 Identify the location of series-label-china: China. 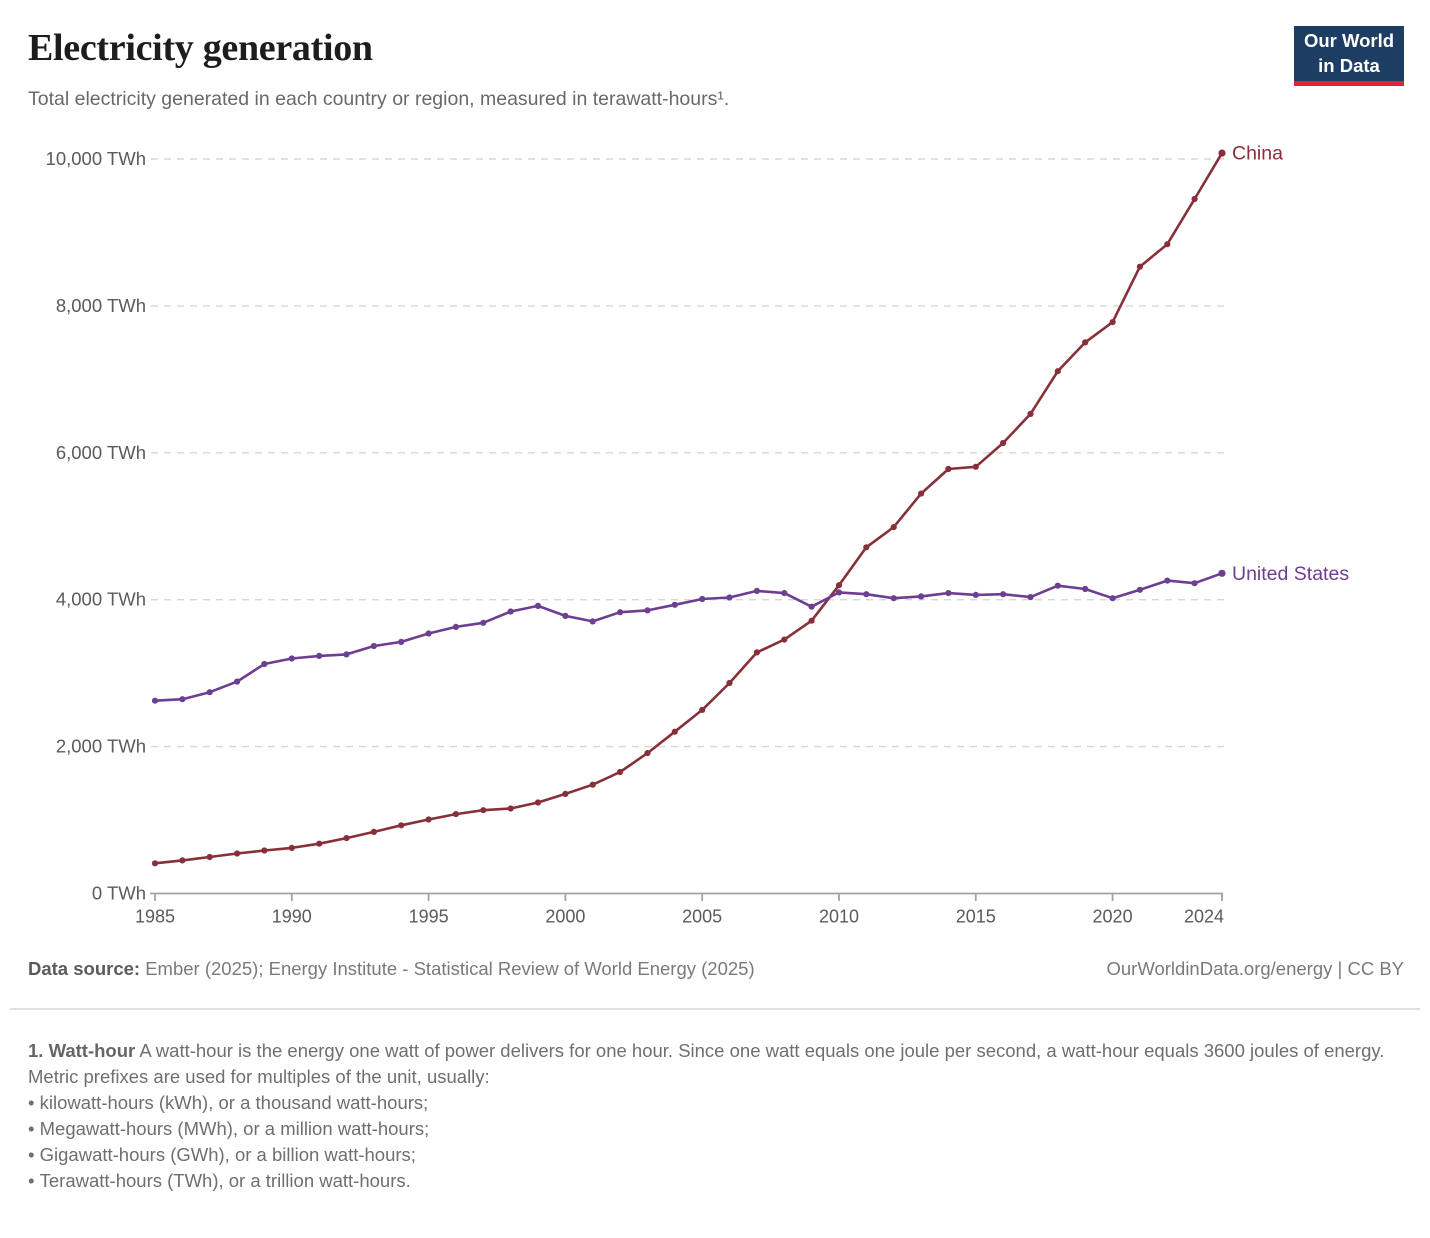
(1257, 154).